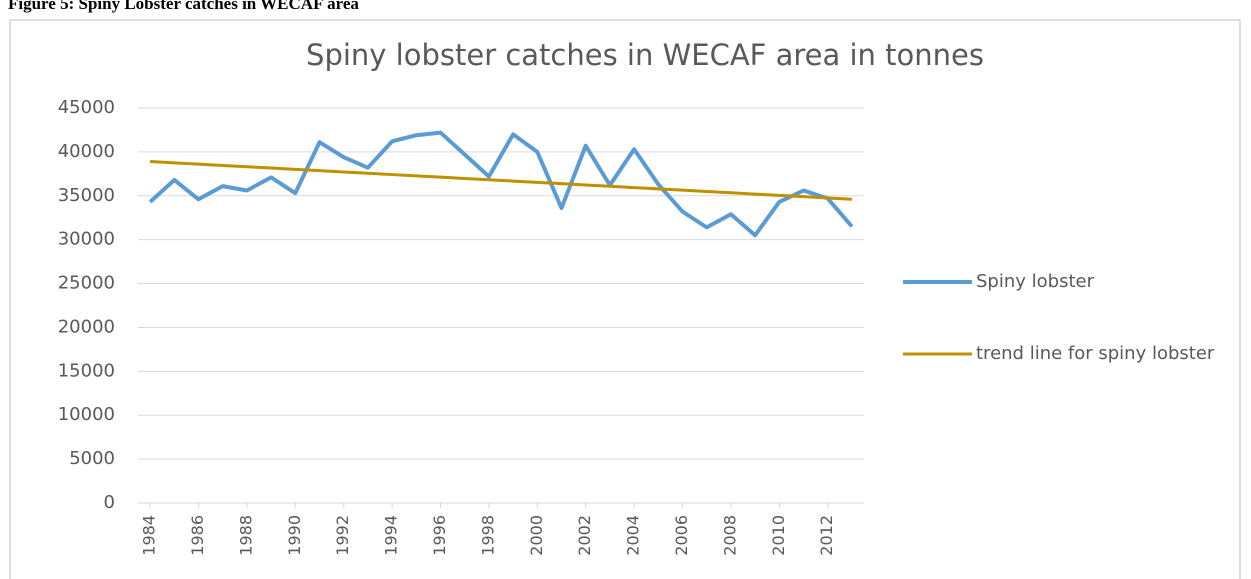 The width and height of the screenshot is (1251, 579). What do you see at coordinates (245, 535) in the screenshot?
I see `x-tick-label: 1988` at bounding box center [245, 535].